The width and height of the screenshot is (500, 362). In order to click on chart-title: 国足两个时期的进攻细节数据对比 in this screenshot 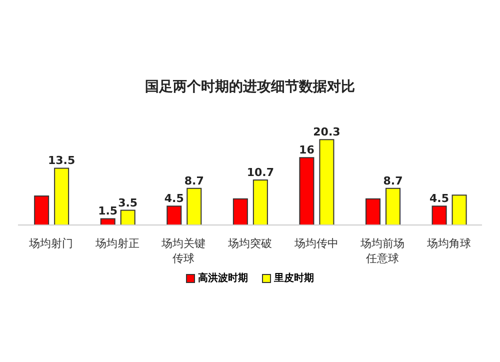, I will do `click(250, 87)`.